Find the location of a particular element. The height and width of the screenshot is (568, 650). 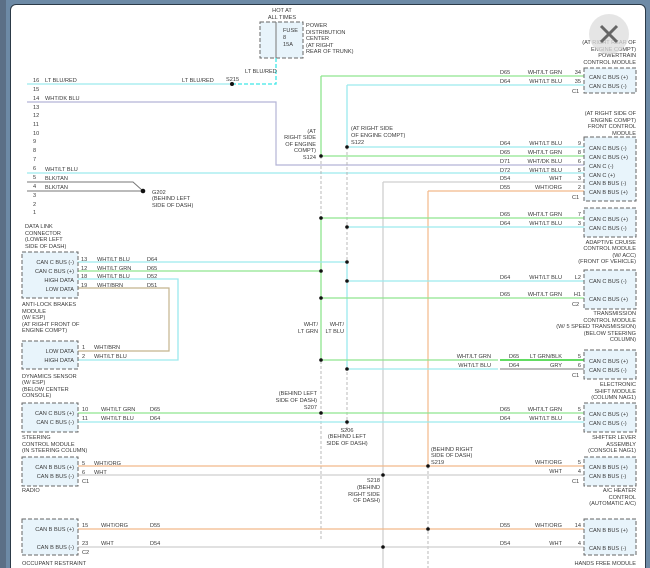

diagram-label: L2 is located at coordinates (578, 278).